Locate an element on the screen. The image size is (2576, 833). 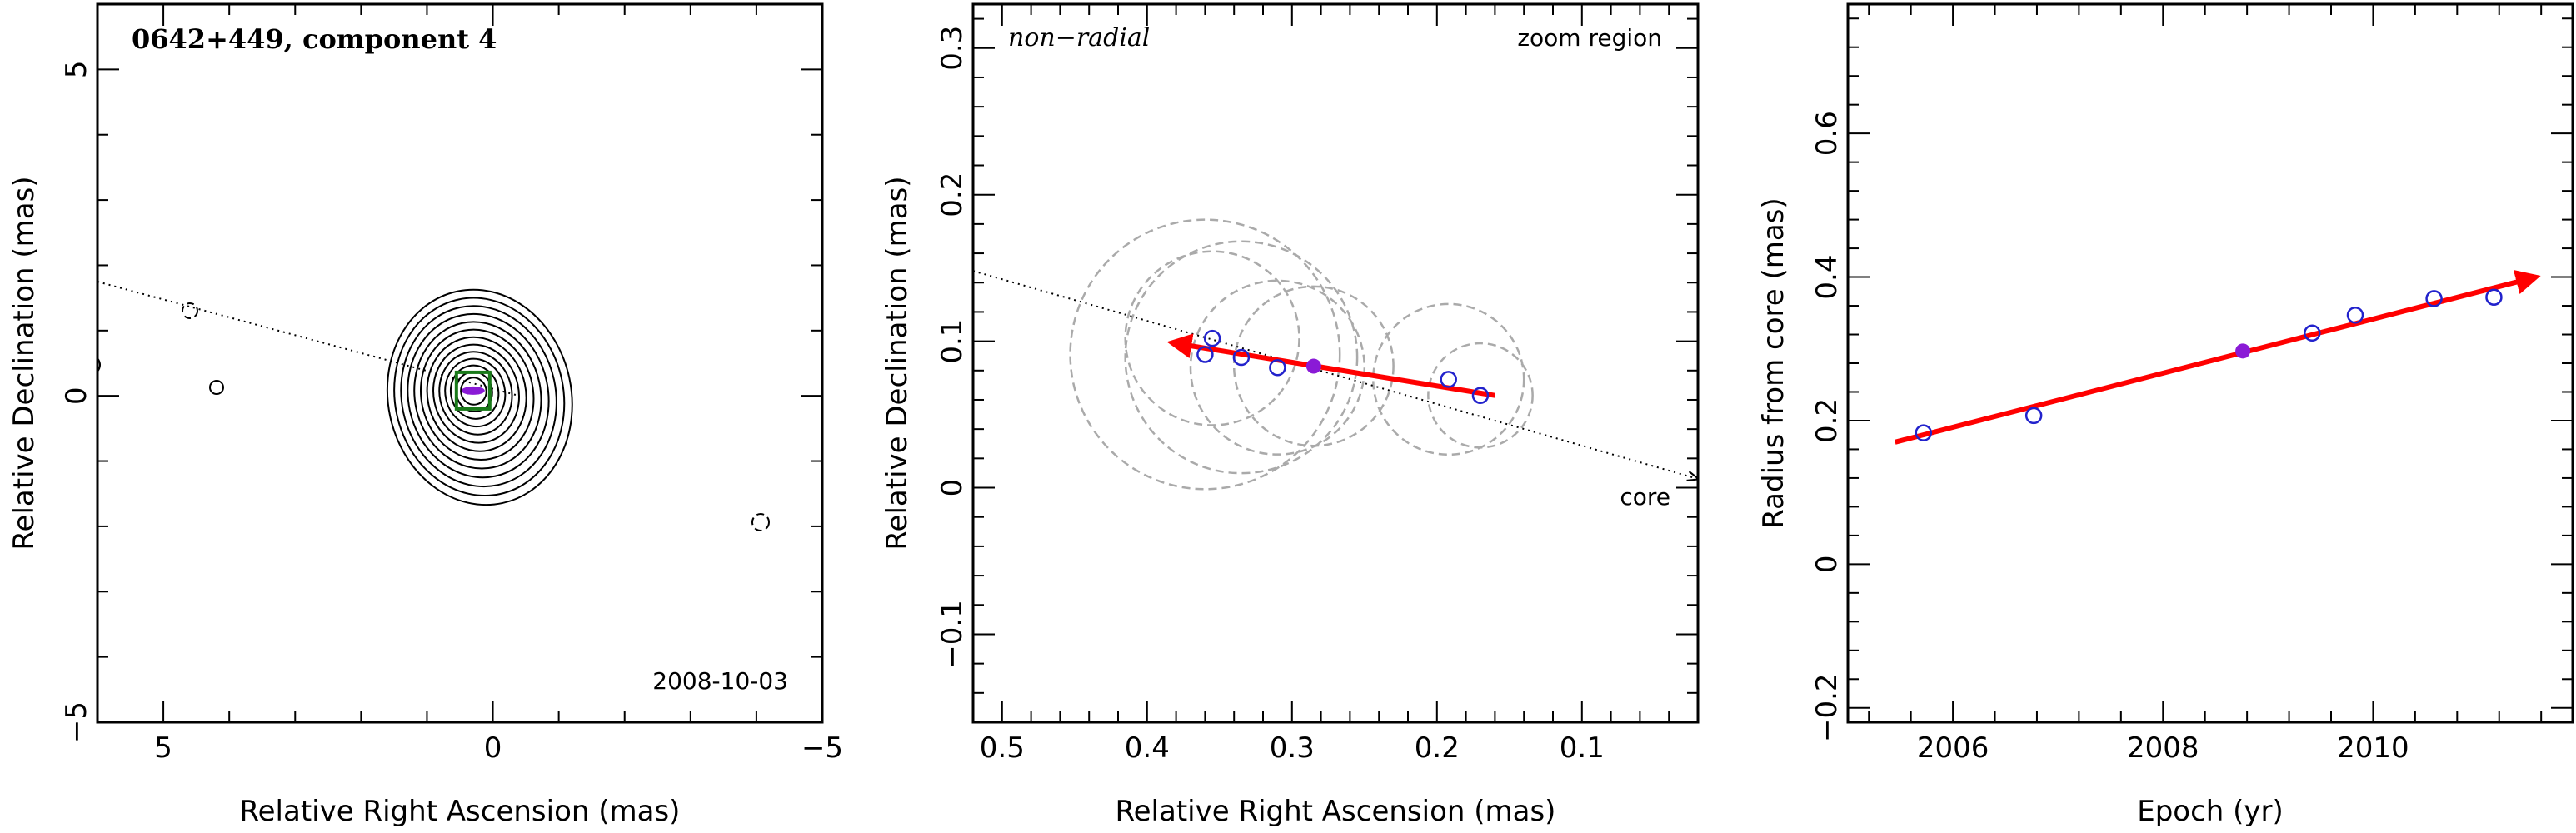
panel-radius-ylabel: Radius from core (mas) is located at coordinates (1773, 362).